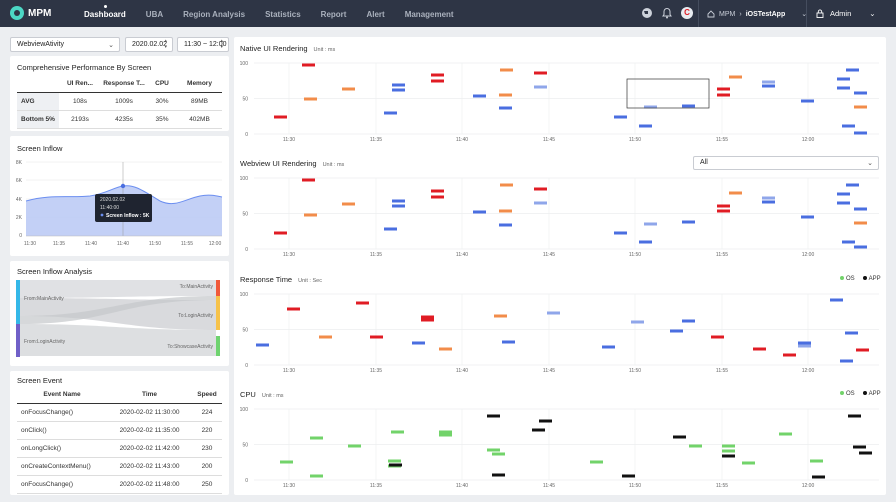 Image resolution: width=896 pixels, height=502 pixels. Describe the element at coordinates (149, 448) in the screenshot. I see `cell: 2020-02-02 11:42:00` at that location.